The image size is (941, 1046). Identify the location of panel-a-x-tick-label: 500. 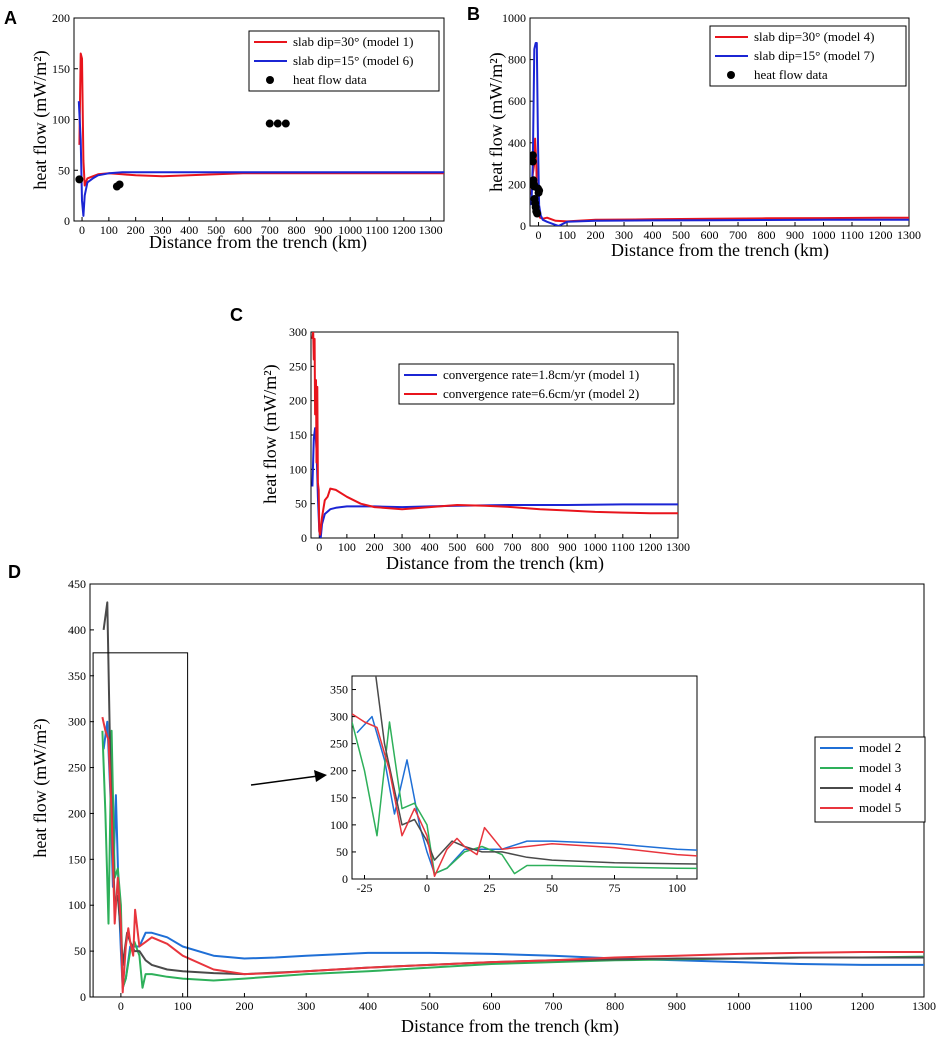
(216, 230).